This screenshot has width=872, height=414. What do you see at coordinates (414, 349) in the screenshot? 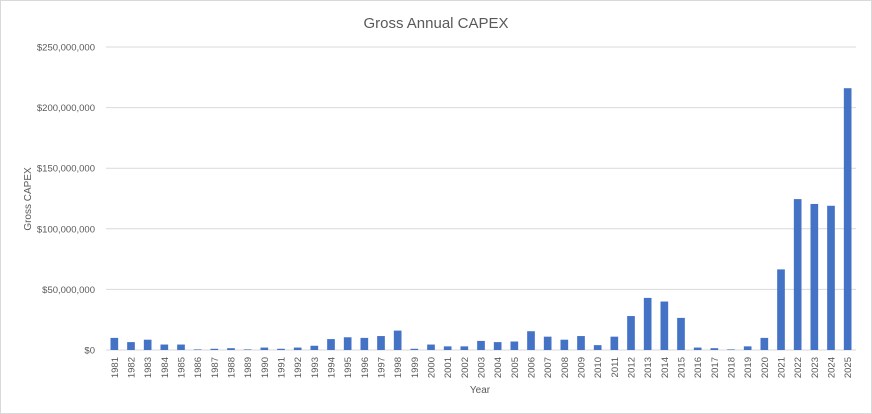
I see `bar-1999` at bounding box center [414, 349].